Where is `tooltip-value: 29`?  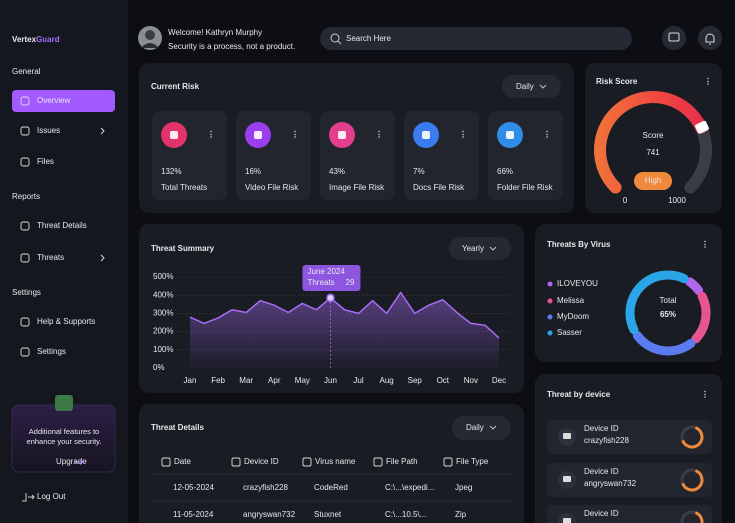
tooltip-value: 29 is located at coordinates (350, 282).